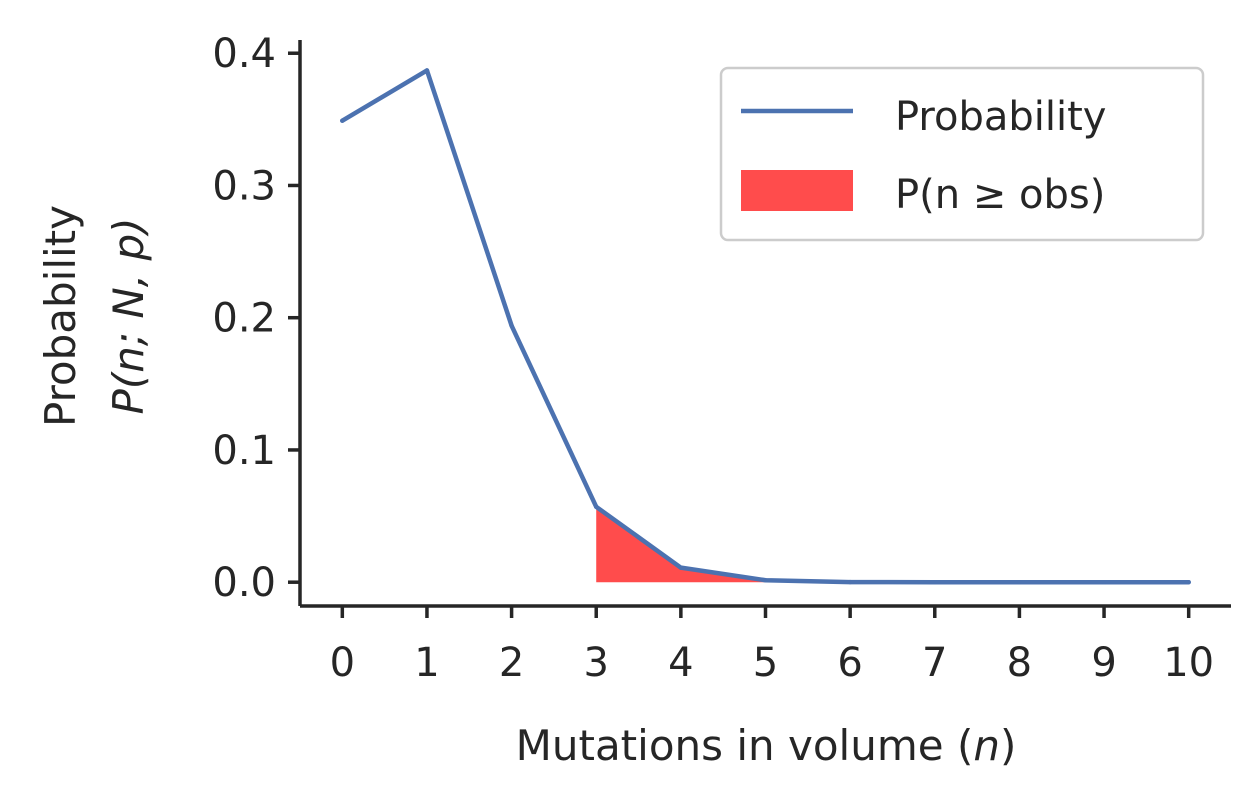 The image size is (1259, 802). What do you see at coordinates (1188, 663) in the screenshot?
I see `x-tick-label: 10` at bounding box center [1188, 663].